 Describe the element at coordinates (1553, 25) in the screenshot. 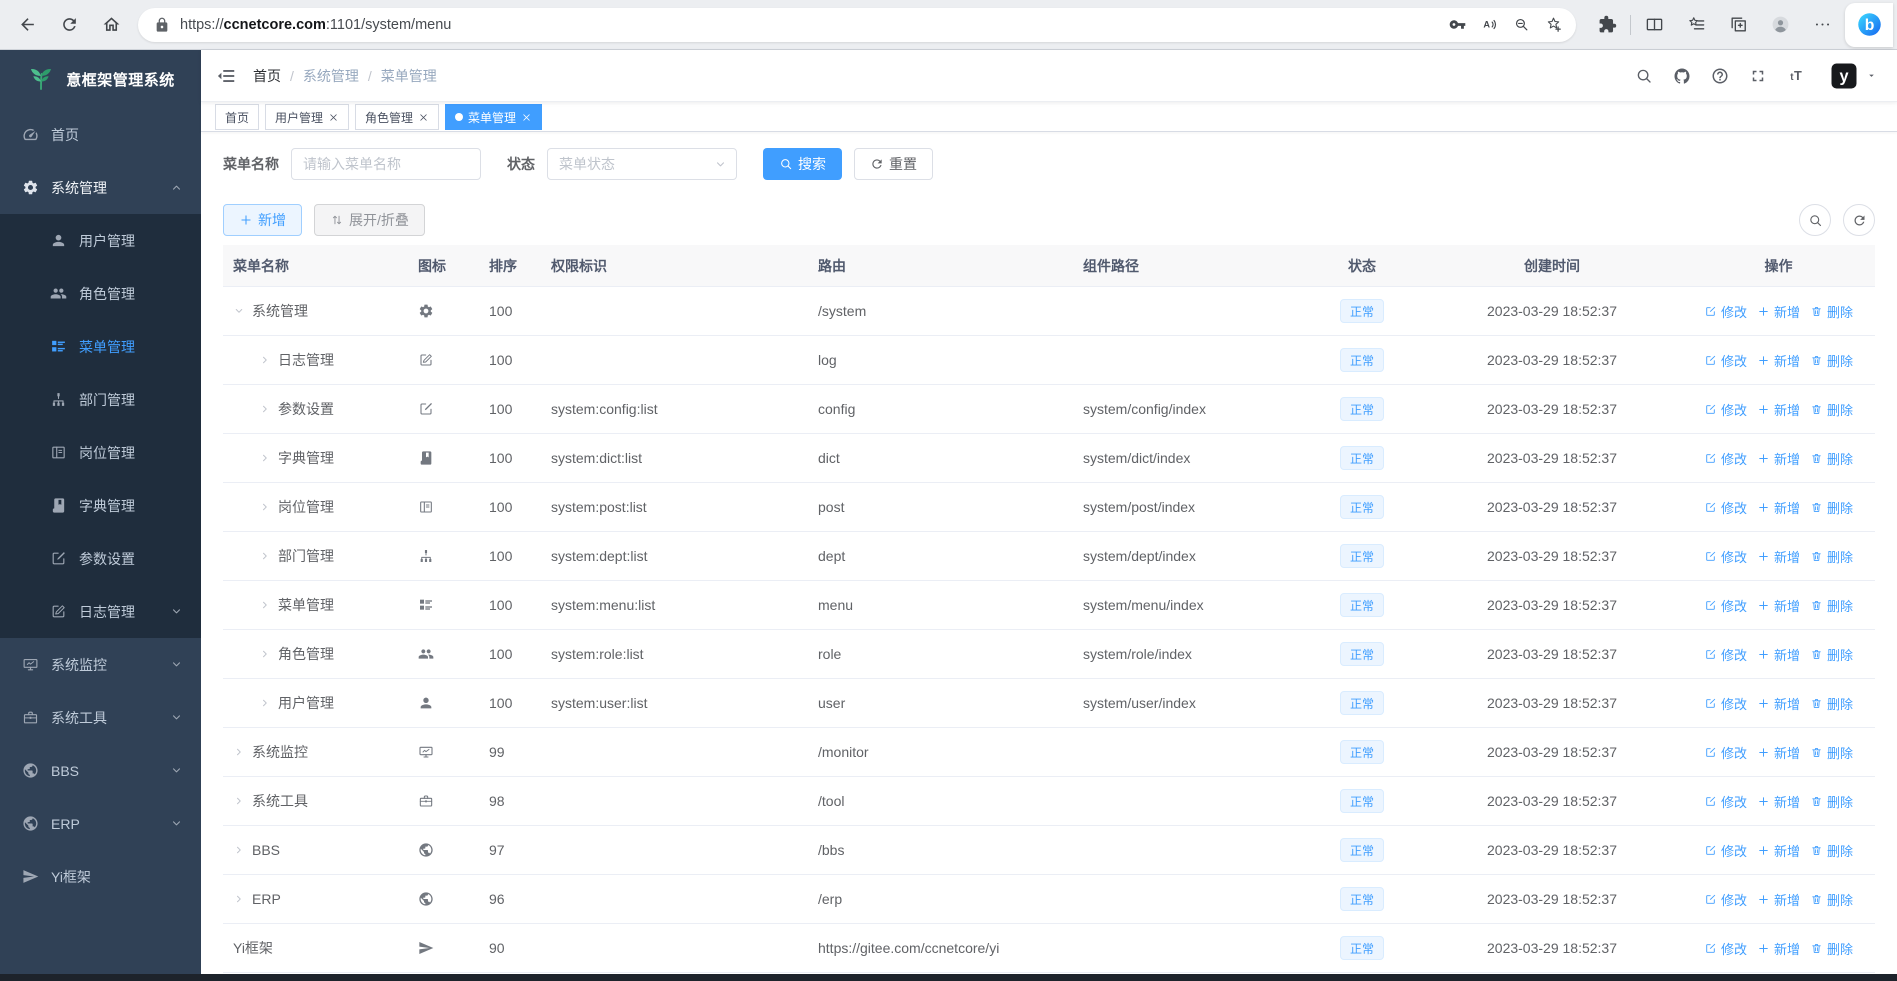

I see `favorite-add-button` at that location.